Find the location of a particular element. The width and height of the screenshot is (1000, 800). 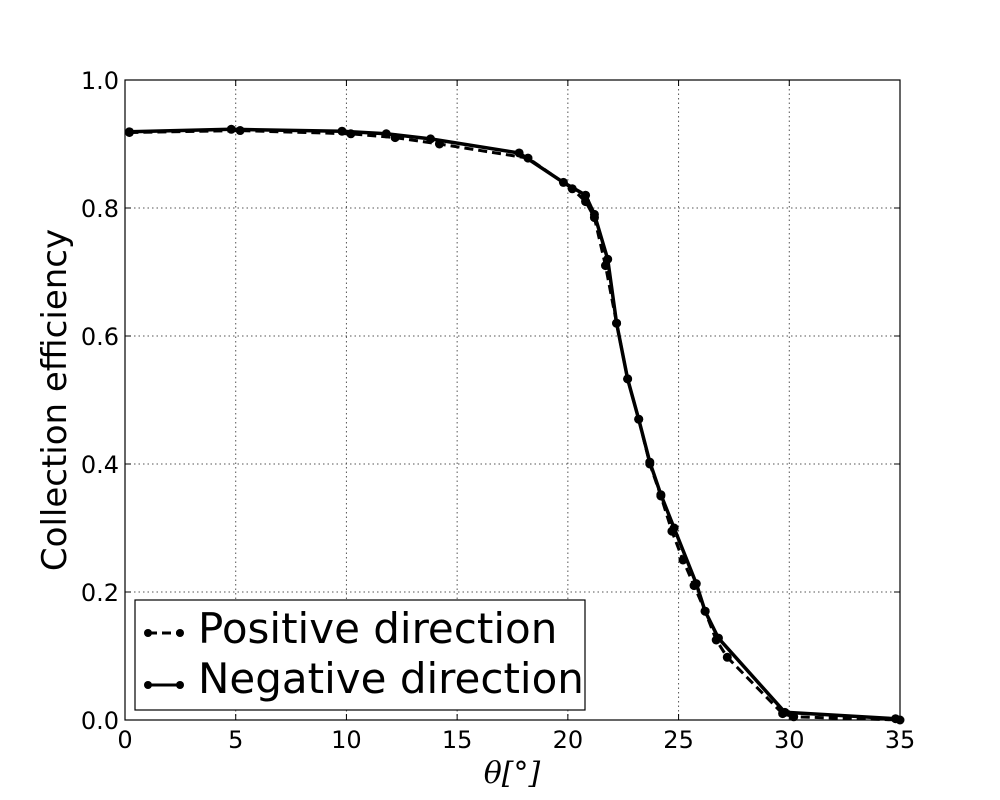

x-tick-label: 30 is located at coordinates (789, 740).